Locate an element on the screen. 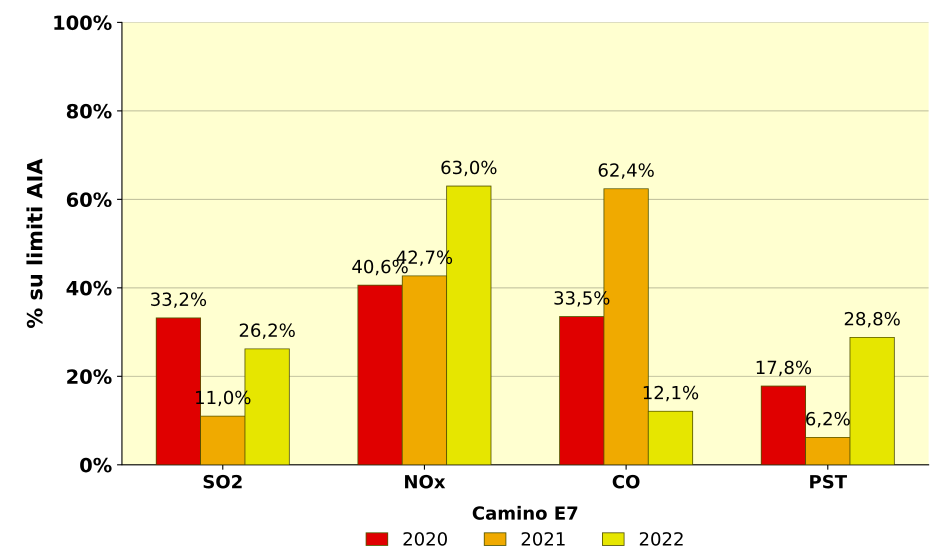  legend-label: 2022 is located at coordinates (661, 539).